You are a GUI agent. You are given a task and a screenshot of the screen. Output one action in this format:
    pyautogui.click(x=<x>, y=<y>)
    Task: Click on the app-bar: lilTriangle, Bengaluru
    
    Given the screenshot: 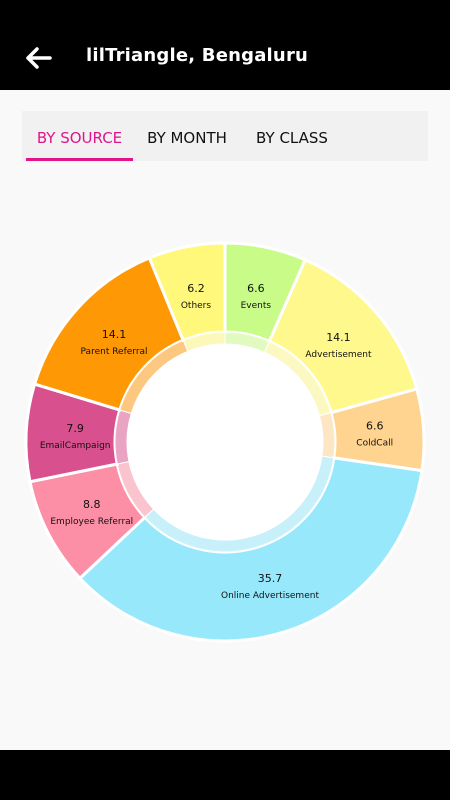 What is the action you would take?
    pyautogui.click(x=225, y=45)
    